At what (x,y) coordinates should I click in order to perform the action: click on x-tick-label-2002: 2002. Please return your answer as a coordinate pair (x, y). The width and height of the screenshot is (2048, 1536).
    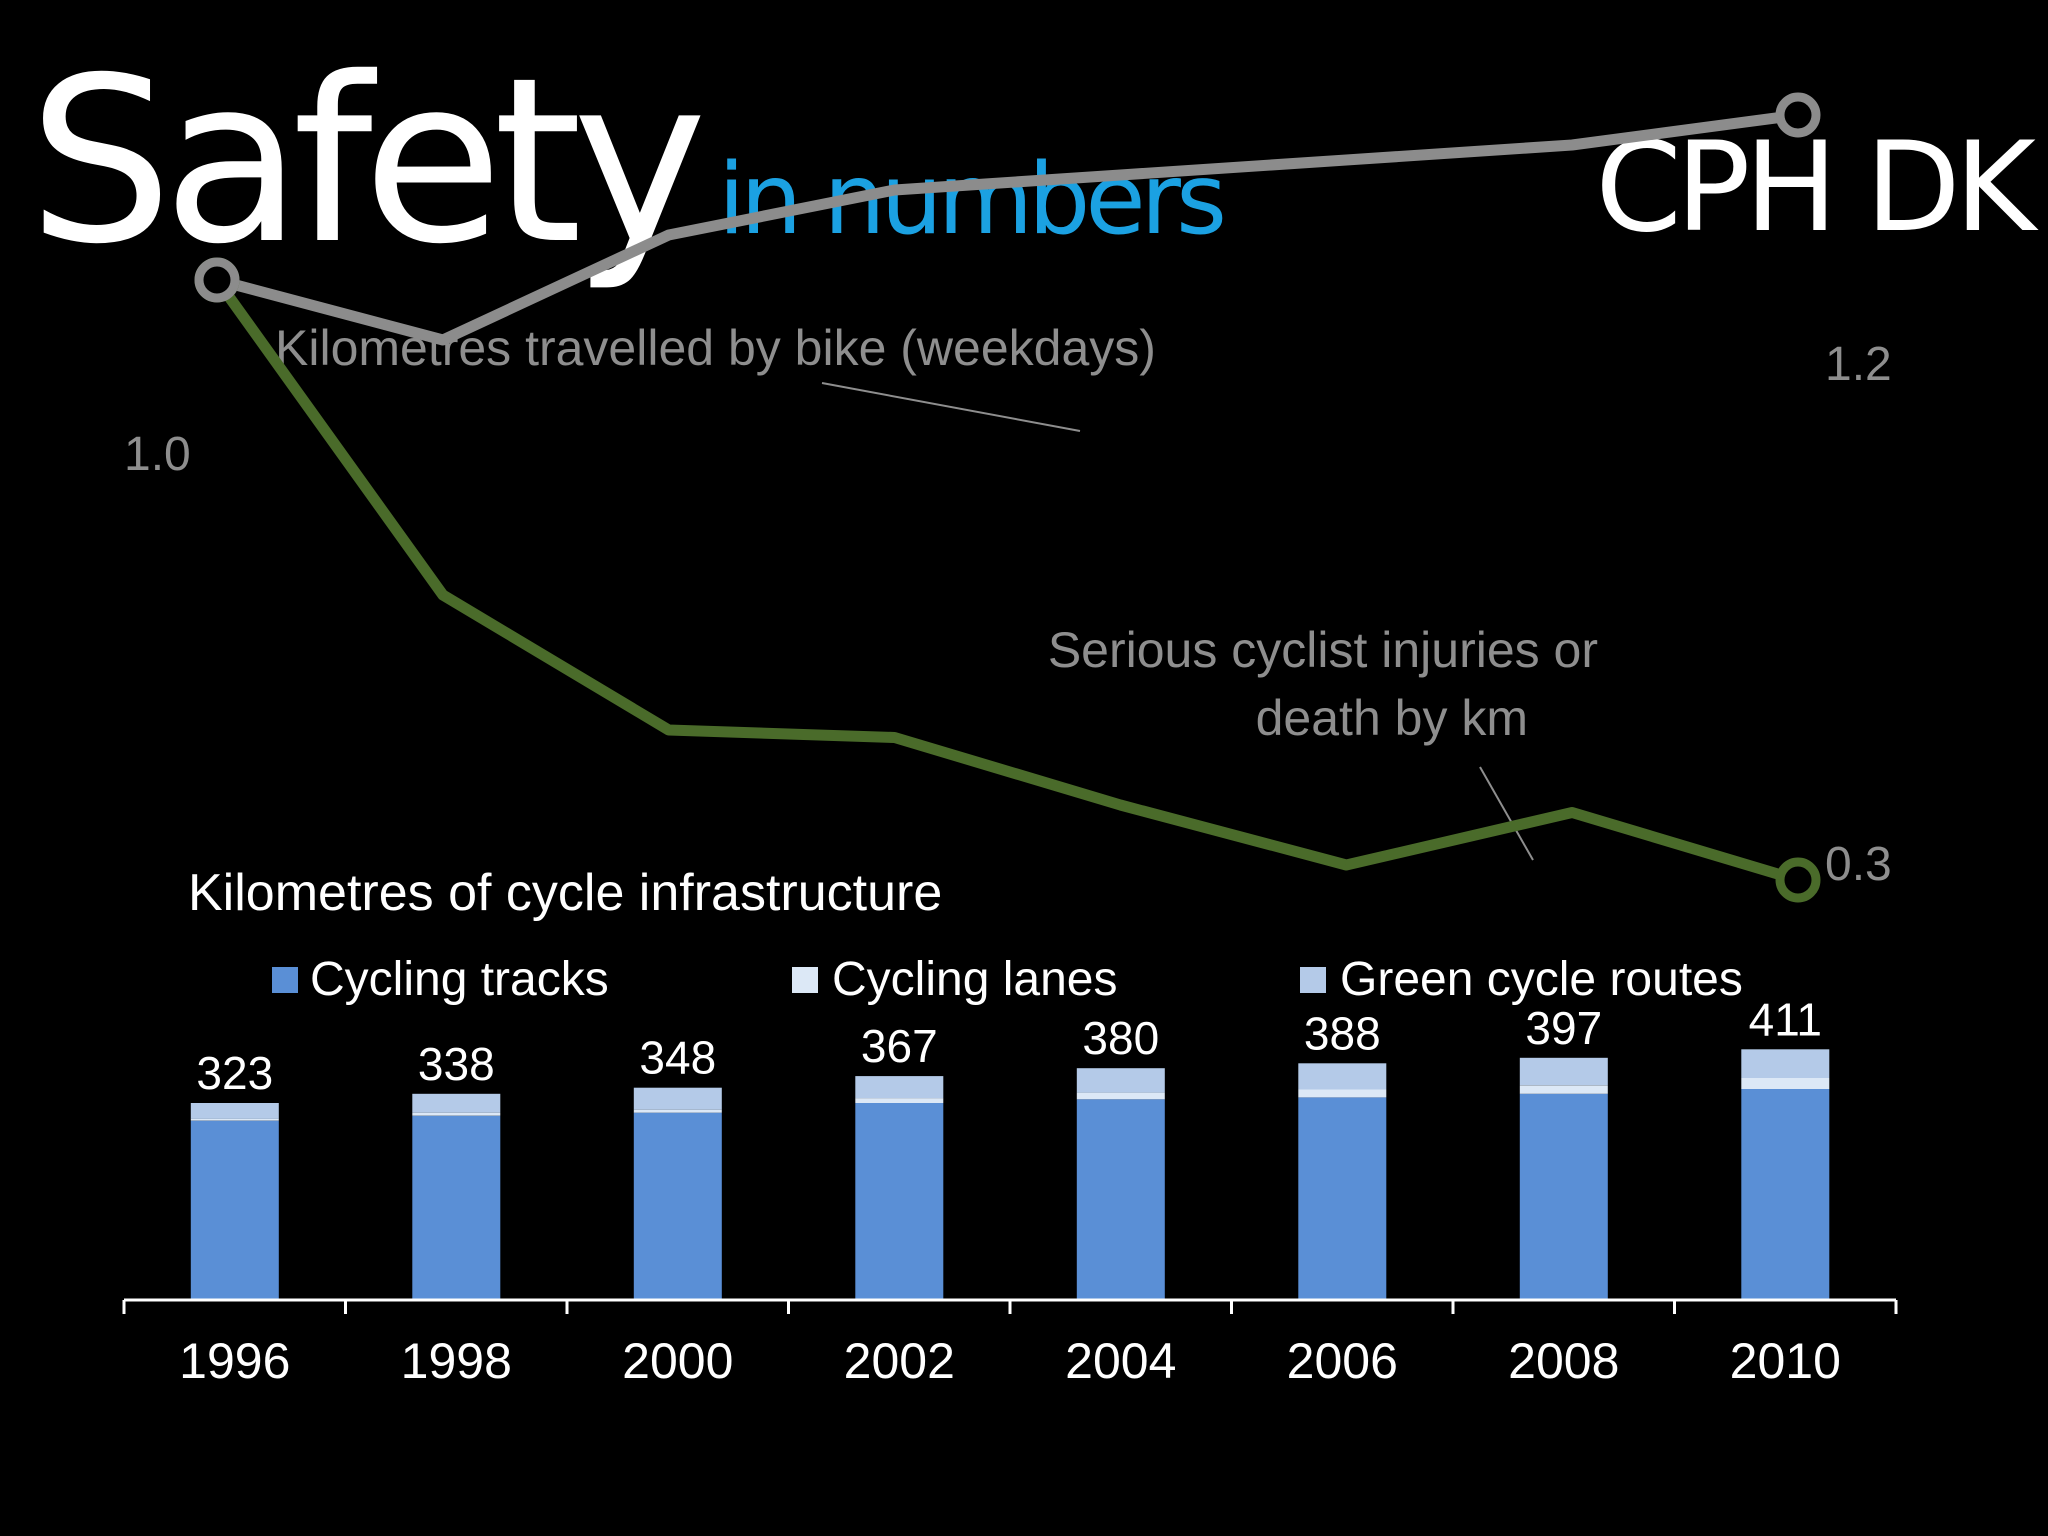
    Looking at the image, I should click on (899, 1361).